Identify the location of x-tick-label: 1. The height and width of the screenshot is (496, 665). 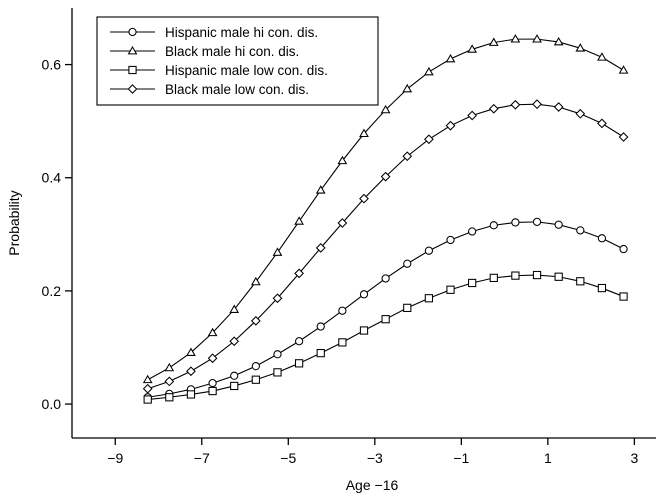
(548, 458).